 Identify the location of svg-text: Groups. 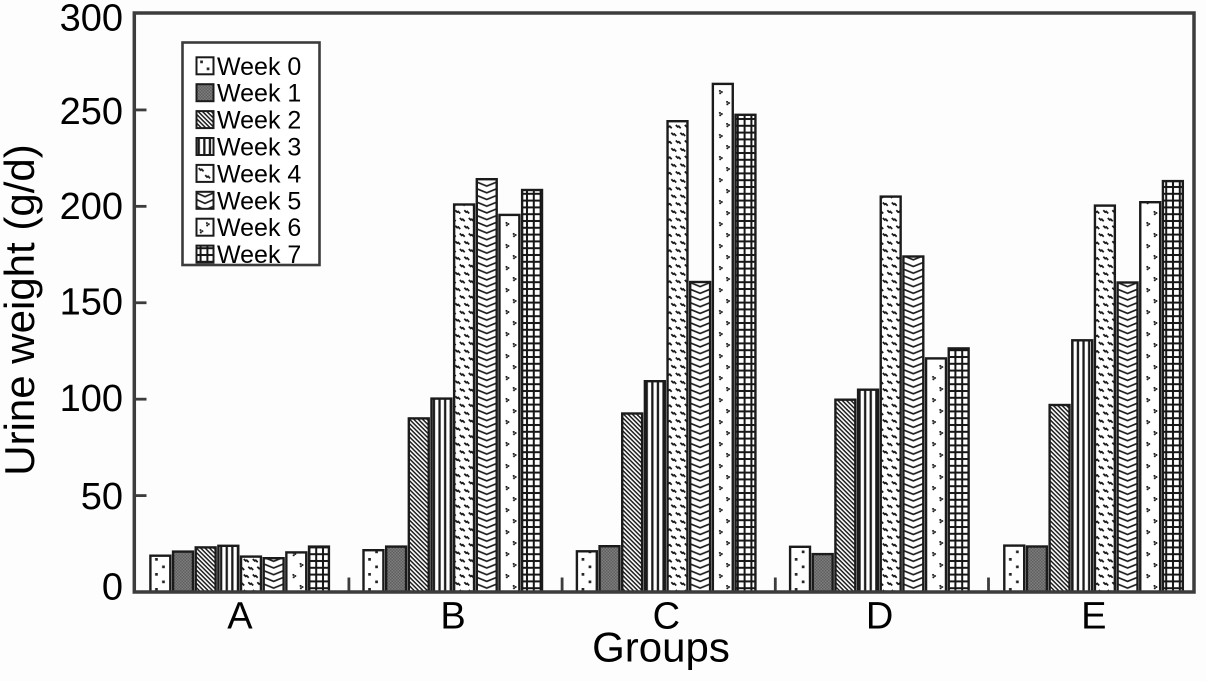
(661, 647).